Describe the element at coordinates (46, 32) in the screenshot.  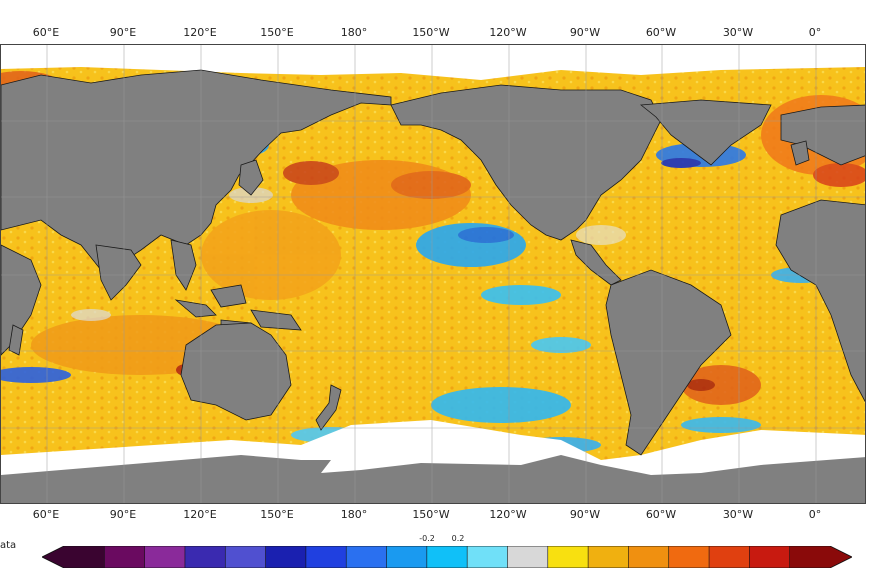
I see `top-lon-label-0: 60°E` at that location.